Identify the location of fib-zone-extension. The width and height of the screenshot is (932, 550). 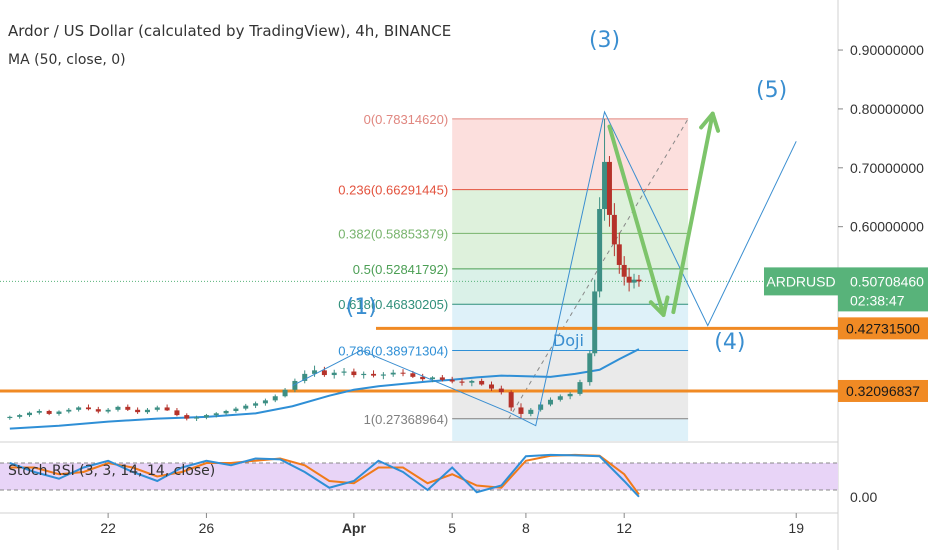
(570, 429).